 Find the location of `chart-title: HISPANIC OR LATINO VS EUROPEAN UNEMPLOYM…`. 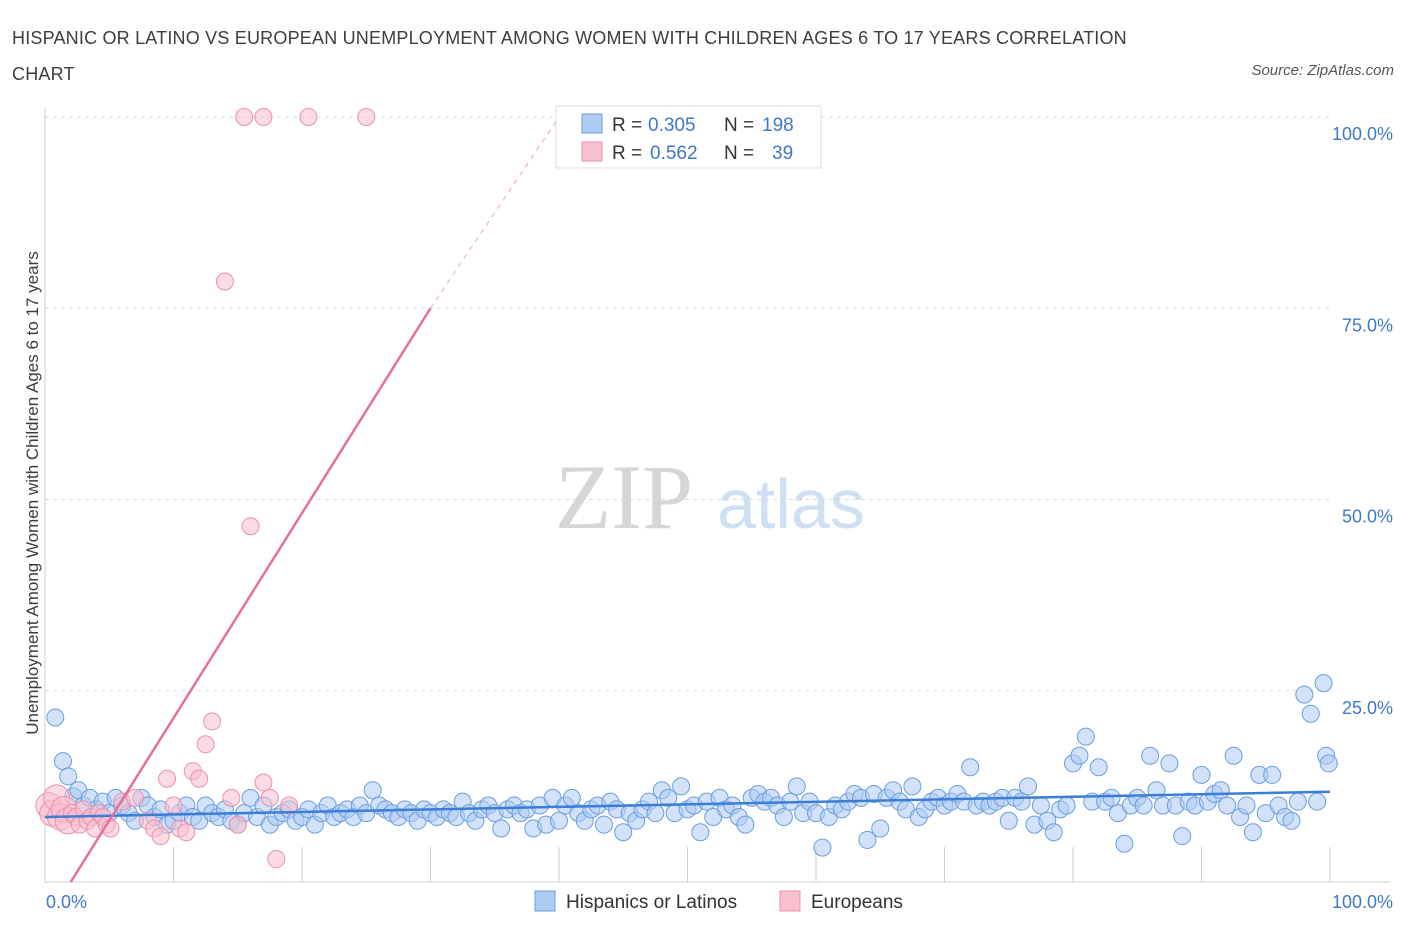

chart-title: HISPANIC OR LATINO VS EUROPEAN UNEMPLOYM… is located at coordinates (569, 56).